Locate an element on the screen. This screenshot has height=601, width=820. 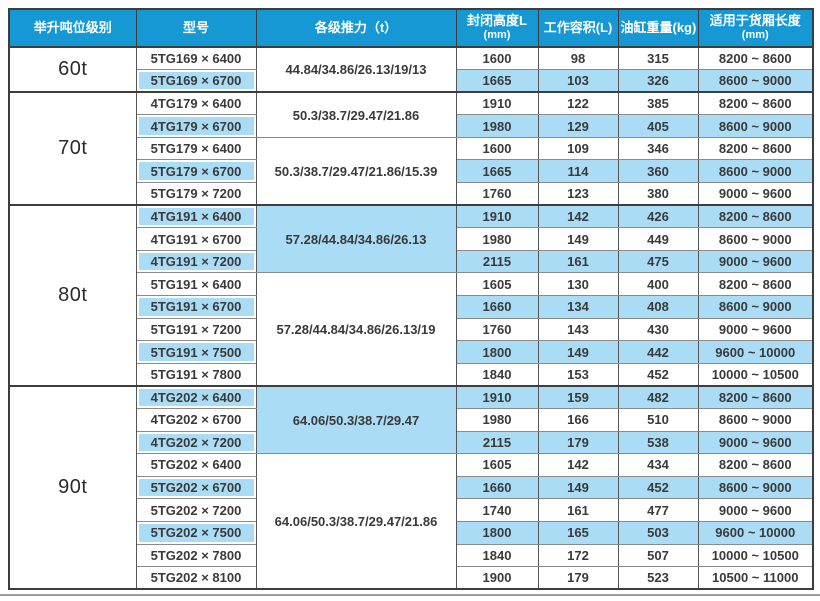
table-row: 4TG202 × 6700 1980 166 510 8600 ~ 9000 is located at coordinates (411, 420).